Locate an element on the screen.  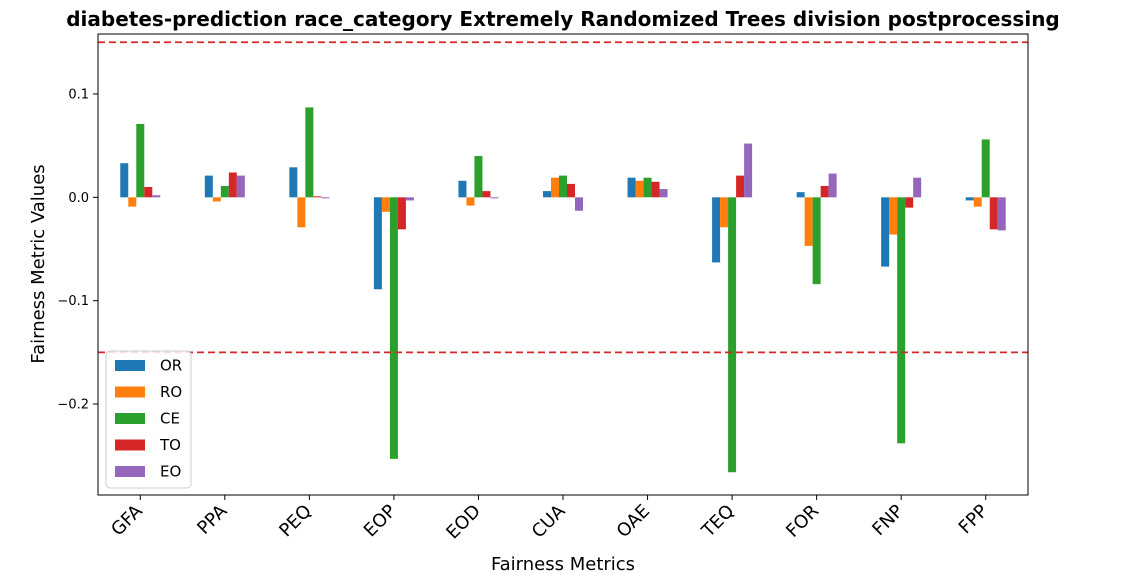
bar-ro-peq is located at coordinates (301, 212).